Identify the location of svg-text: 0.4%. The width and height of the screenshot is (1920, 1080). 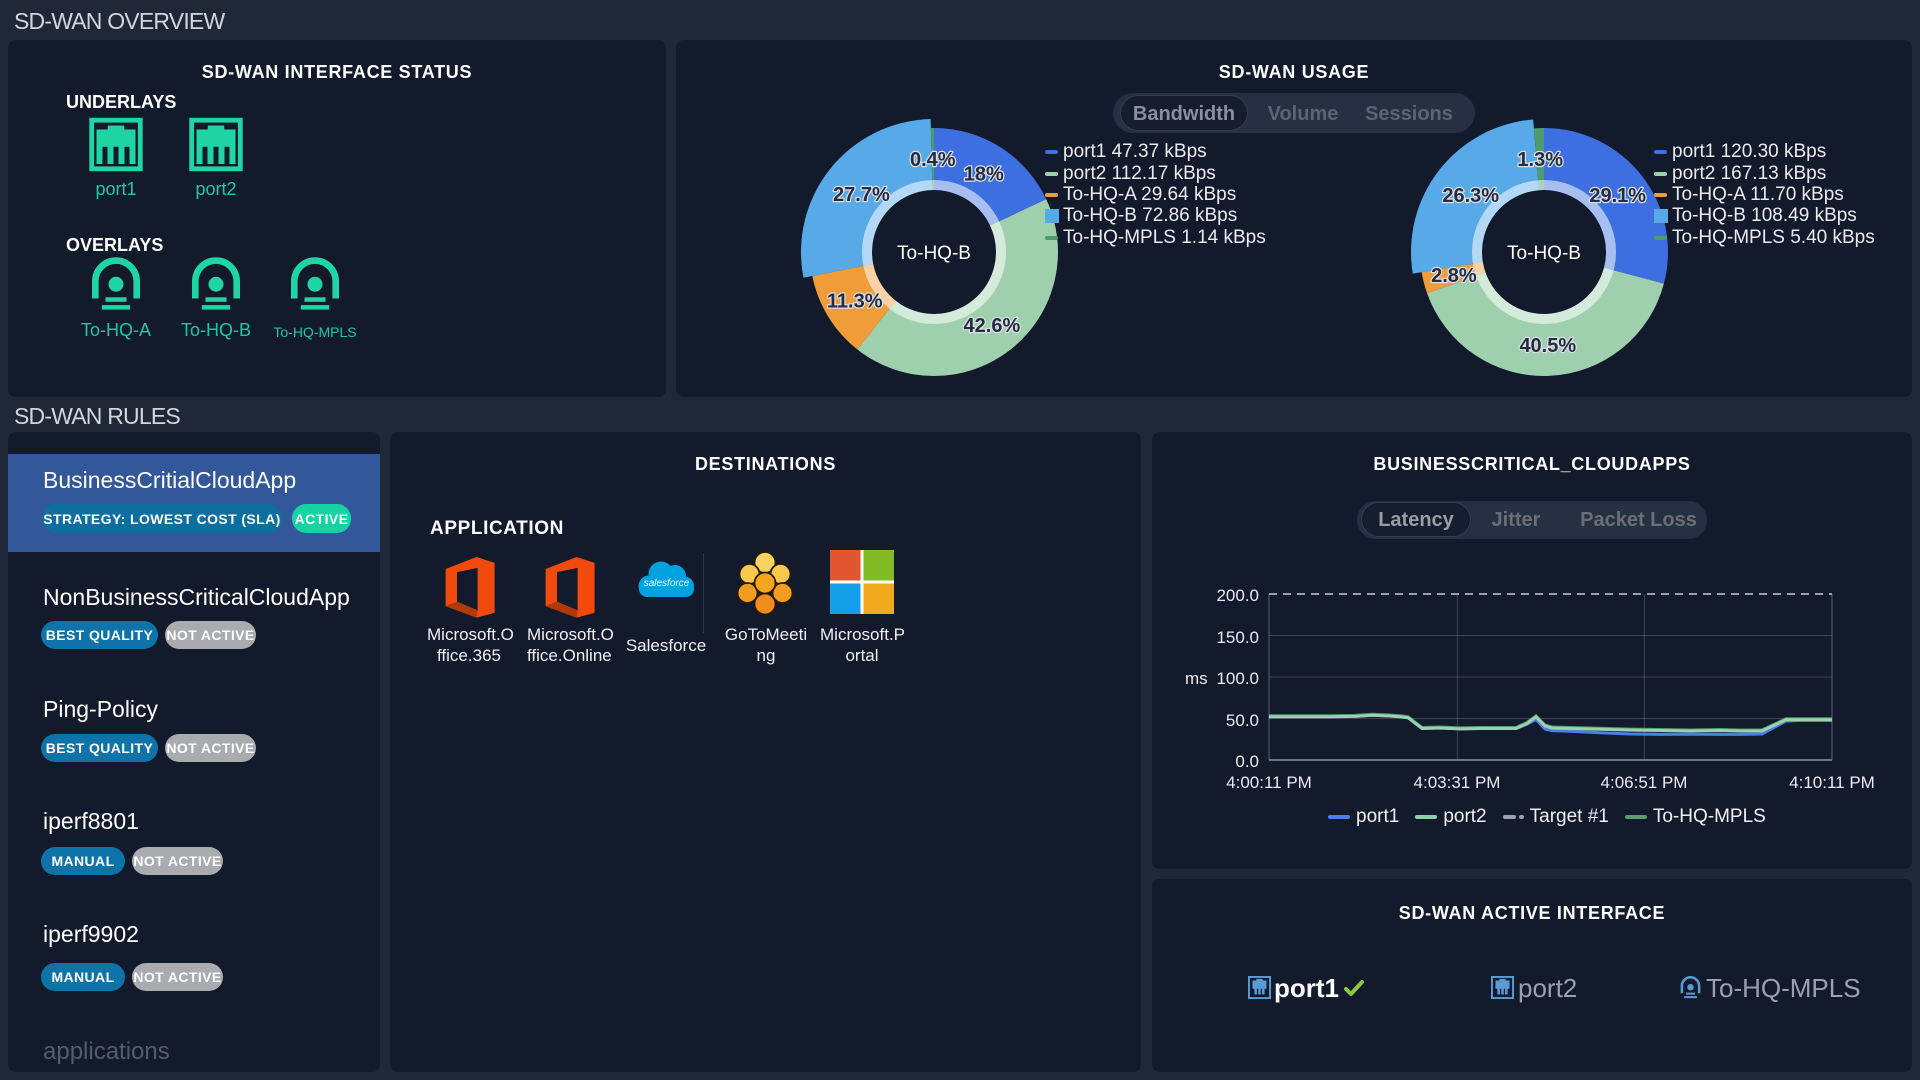
(933, 160).